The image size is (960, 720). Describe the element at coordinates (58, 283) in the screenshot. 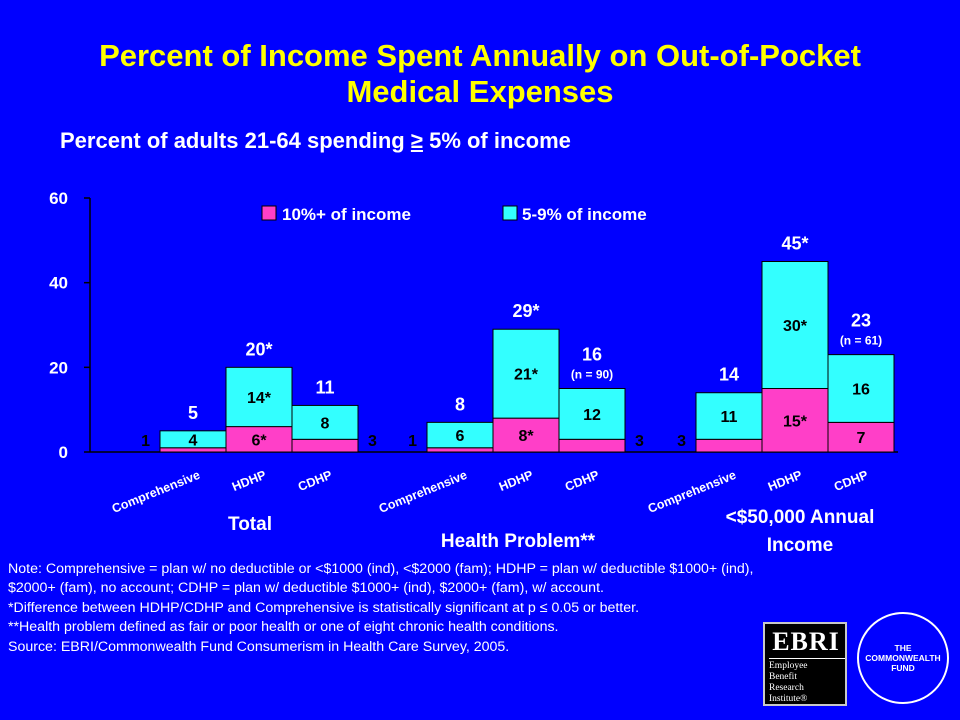

I see `y-tick-label: 40` at that location.